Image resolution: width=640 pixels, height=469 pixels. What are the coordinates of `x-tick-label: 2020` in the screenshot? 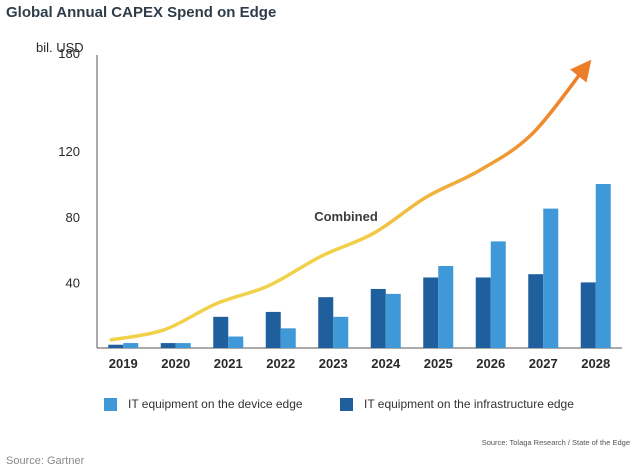 It's located at (175, 363).